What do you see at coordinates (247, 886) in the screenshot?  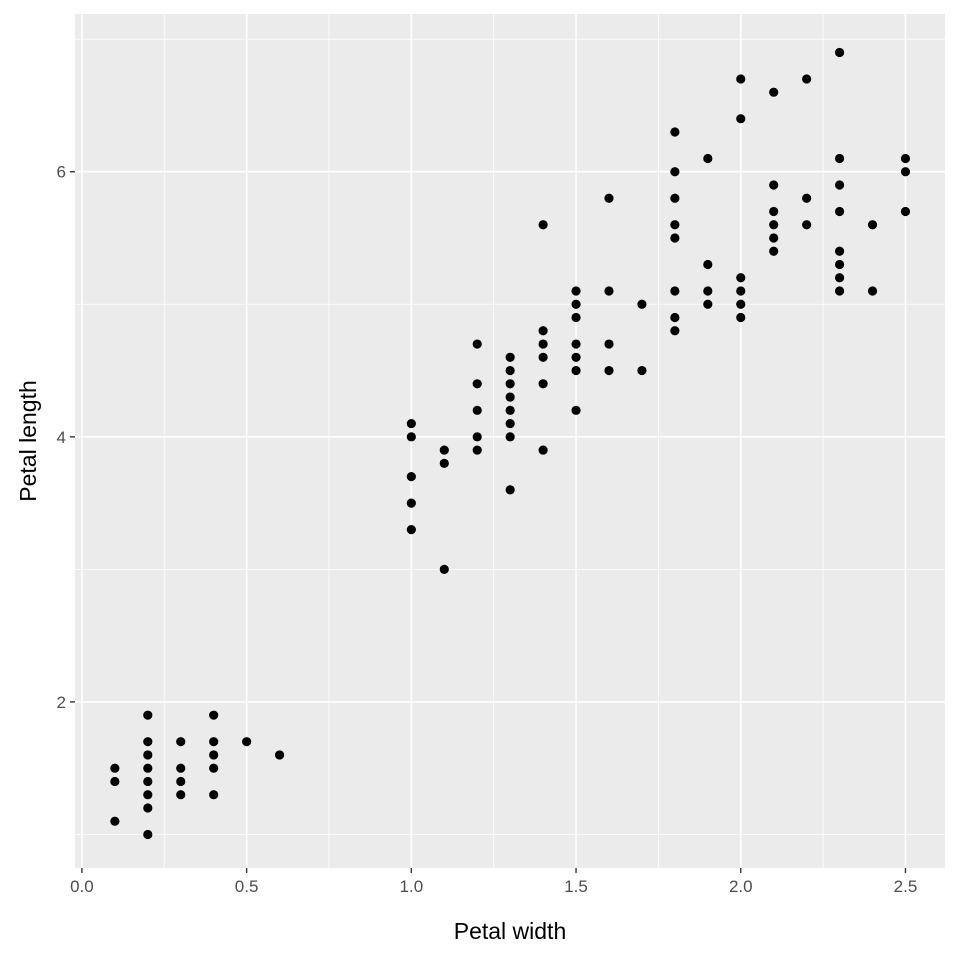 I see `x-tick-label: 0.5` at bounding box center [247, 886].